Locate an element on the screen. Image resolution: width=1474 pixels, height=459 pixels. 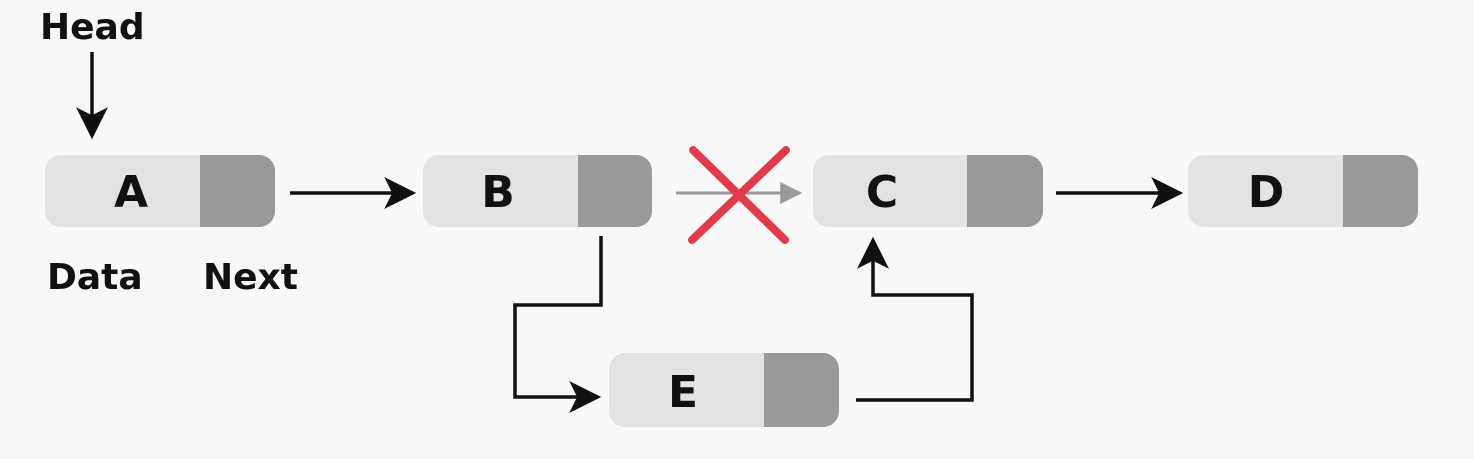
node-d: D is located at coordinates (1303, 191).